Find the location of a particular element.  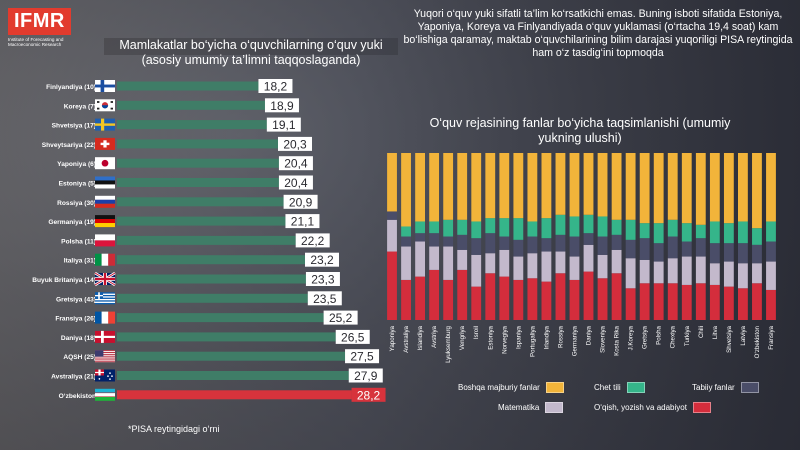

pisa-footnote: *PISA reytingidagi o‘rni is located at coordinates (174, 429).